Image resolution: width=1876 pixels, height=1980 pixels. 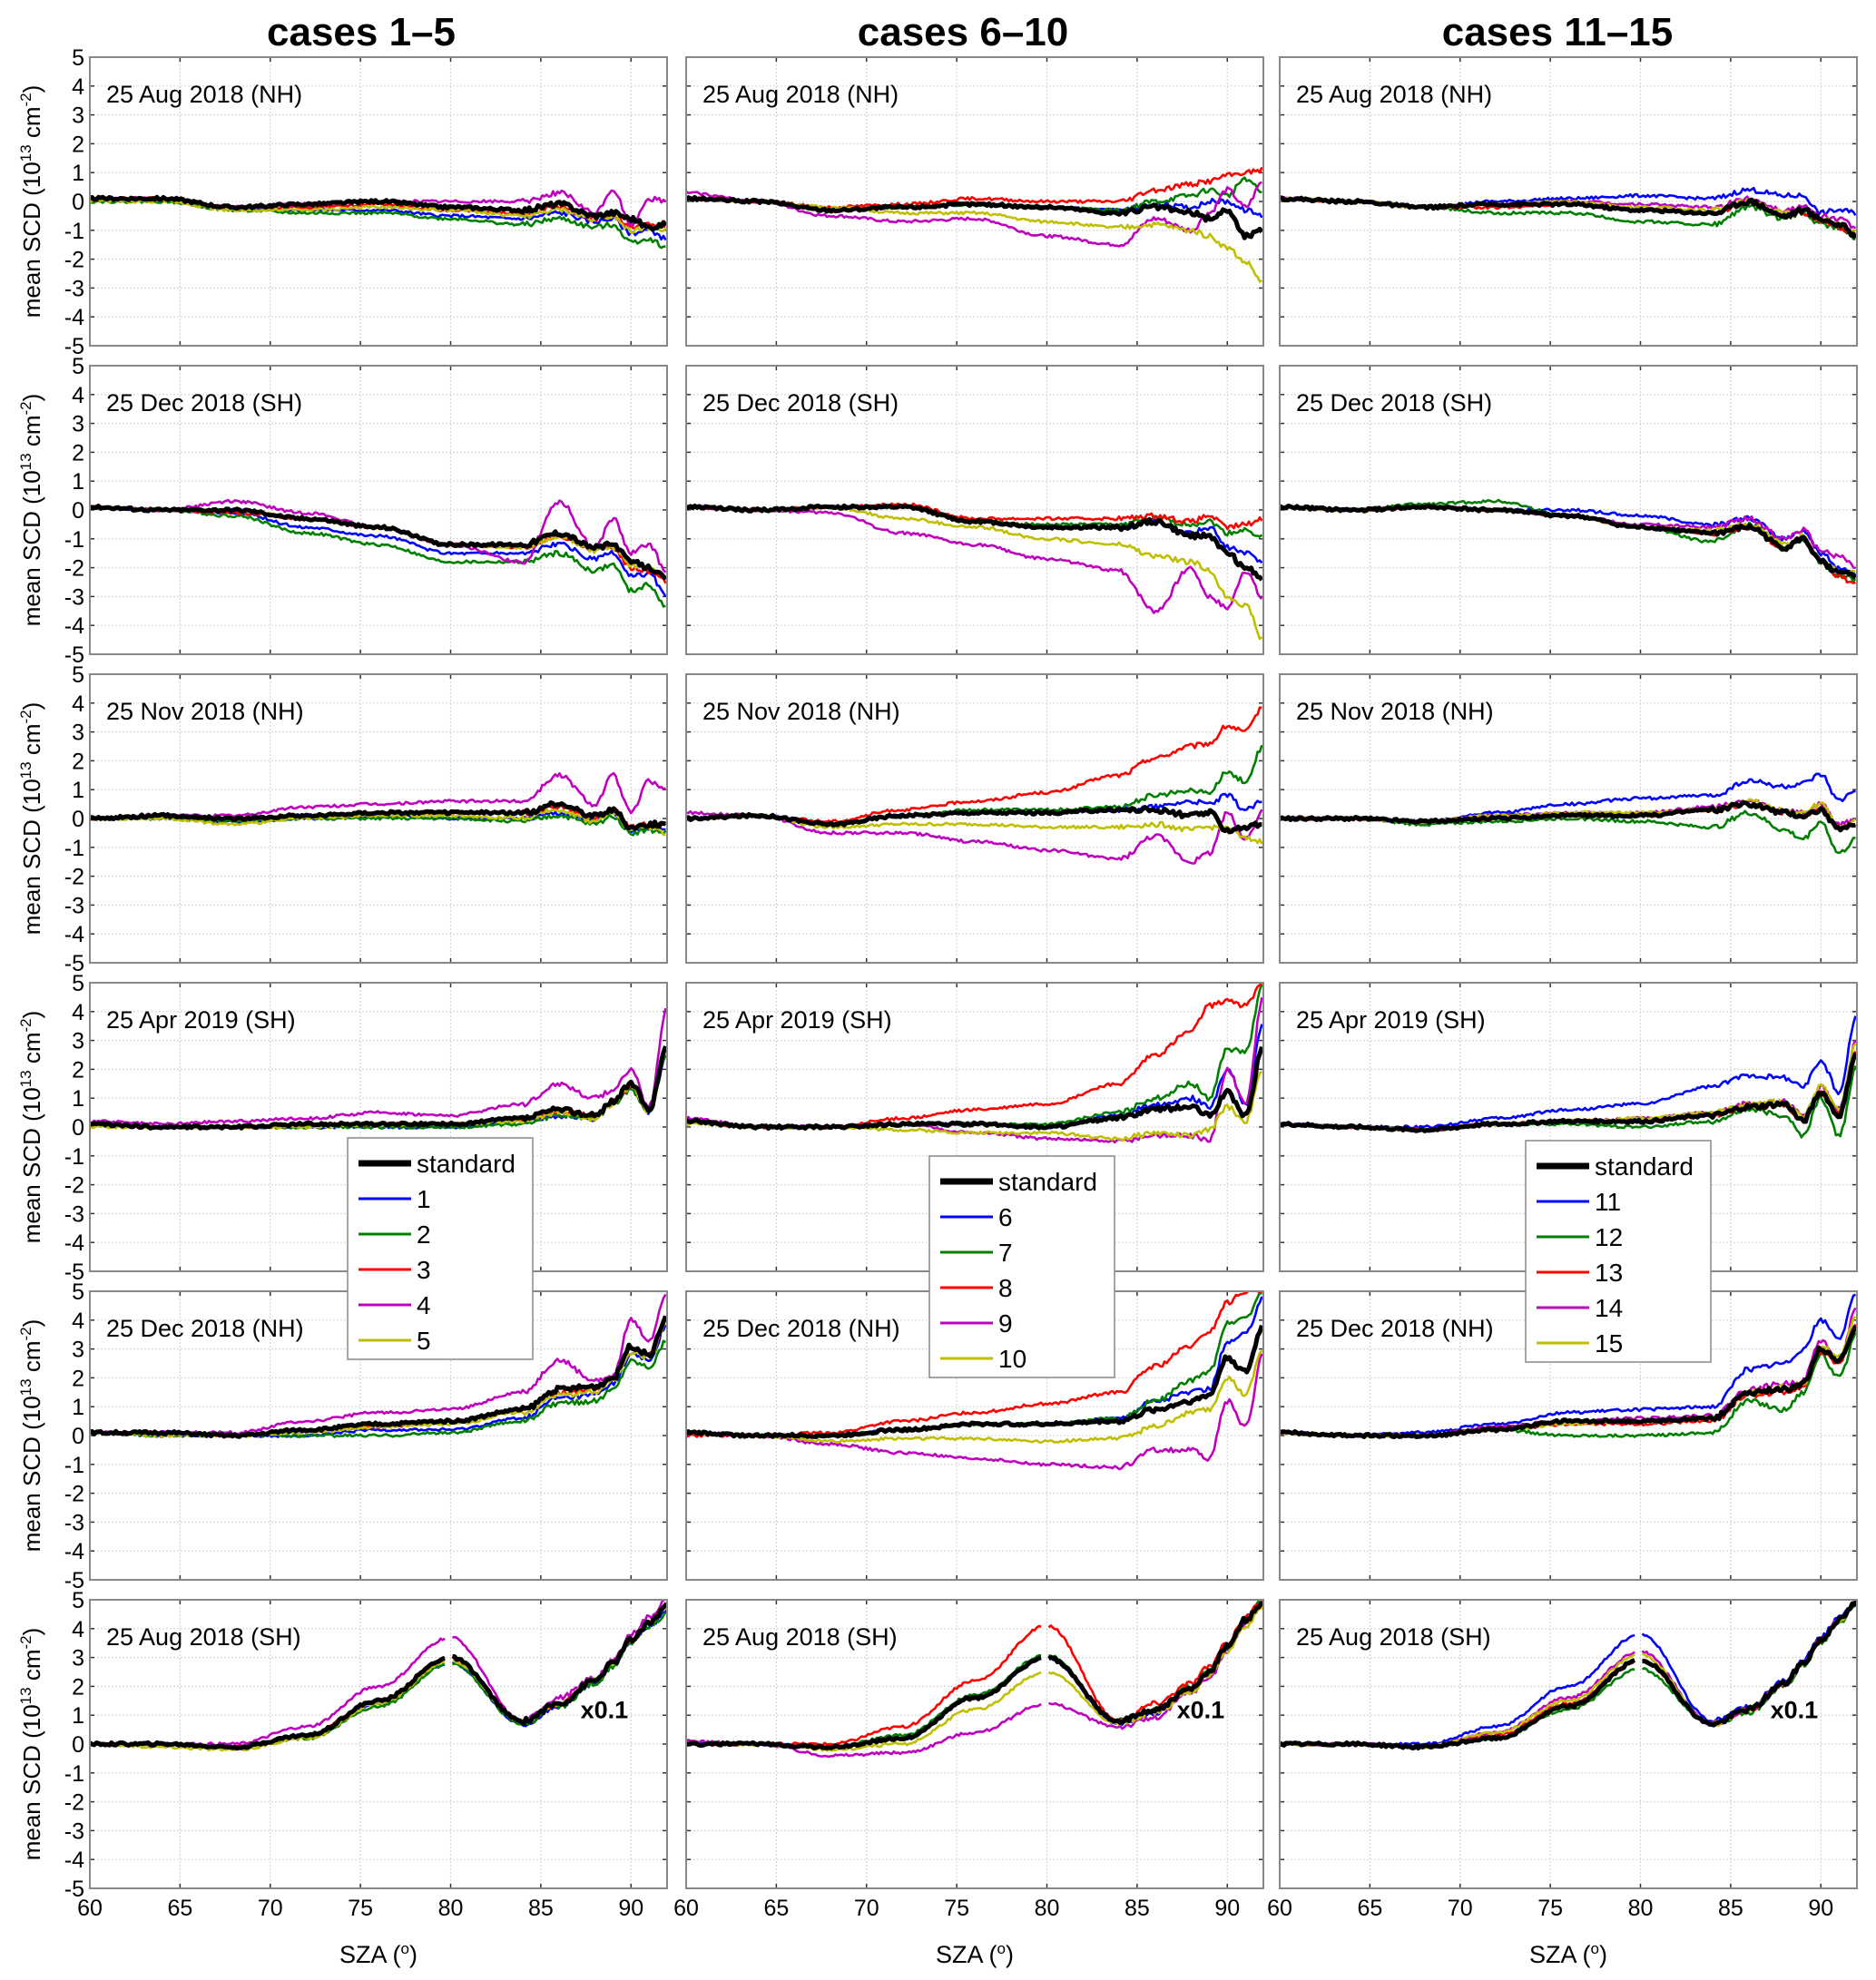 I want to click on legend-item: standard, so click(x=1616, y=1166).